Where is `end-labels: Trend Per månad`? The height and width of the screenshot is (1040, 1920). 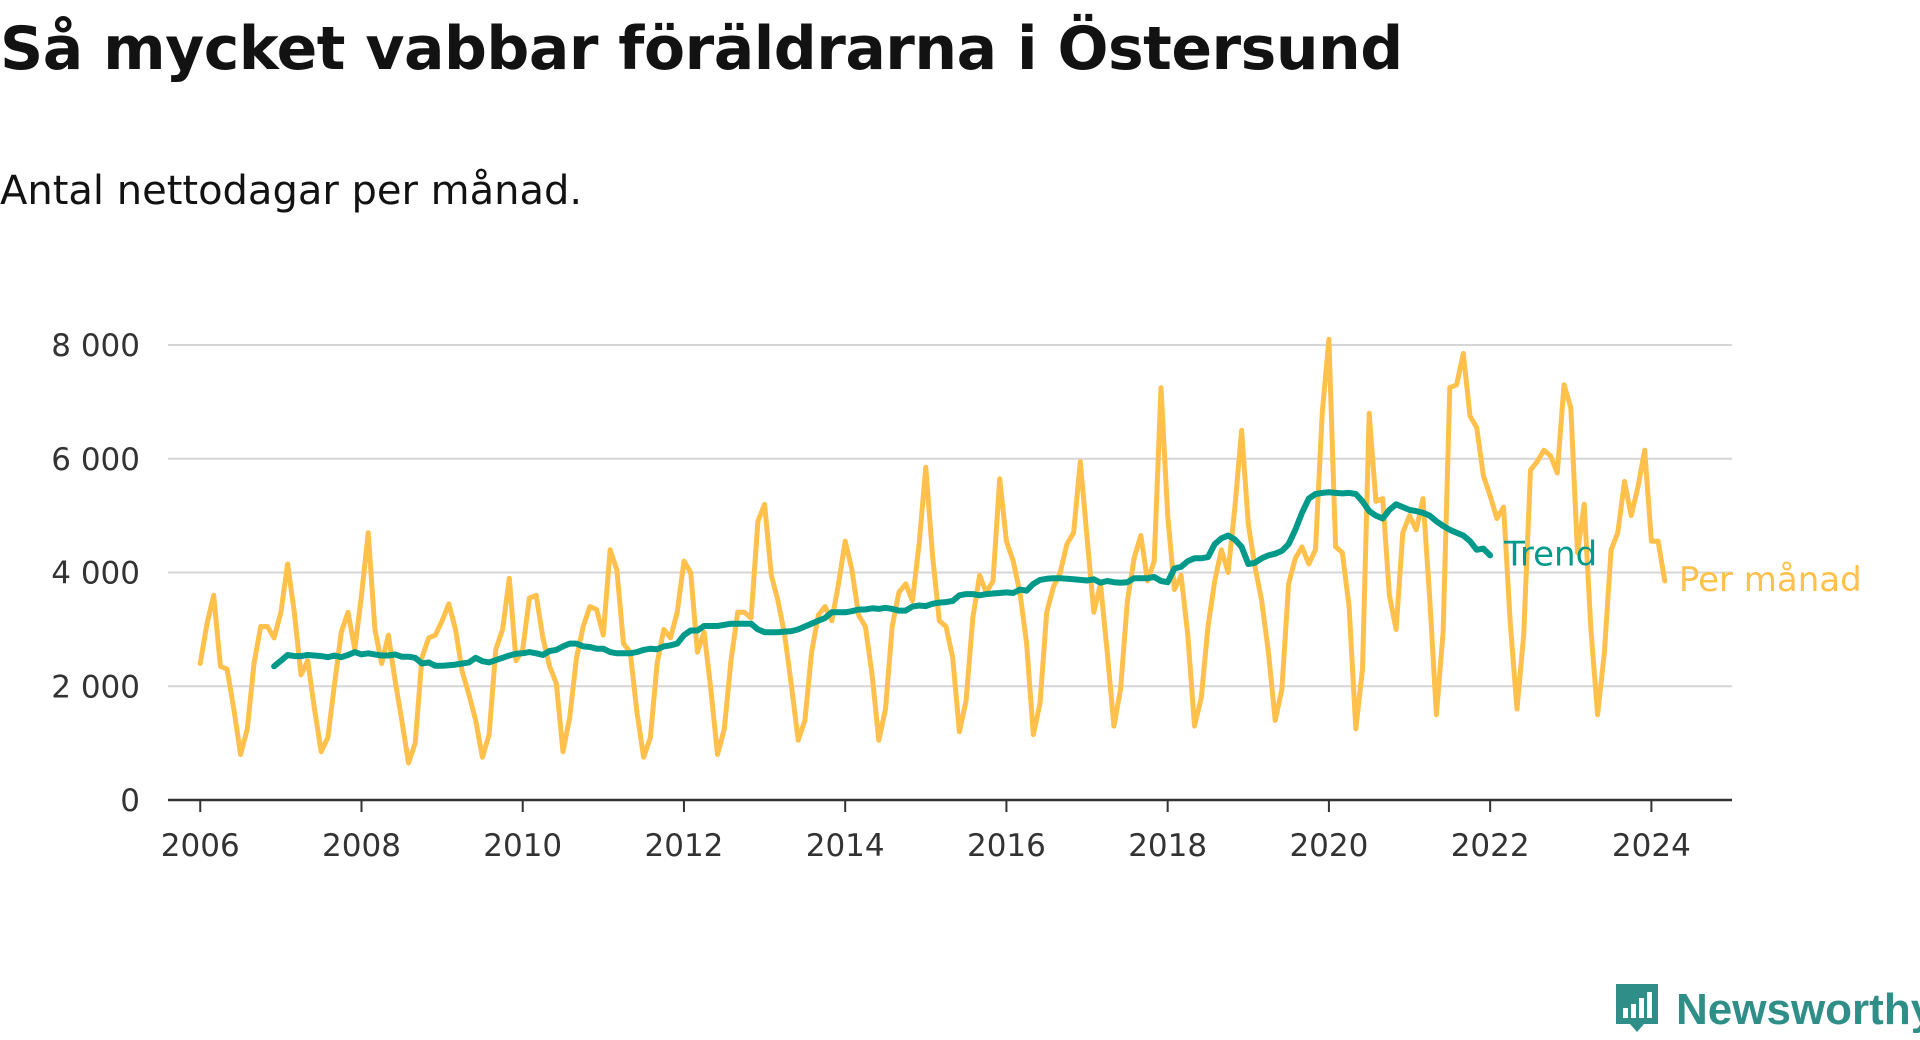 end-labels: Trend Per månad is located at coordinates (1682, 567).